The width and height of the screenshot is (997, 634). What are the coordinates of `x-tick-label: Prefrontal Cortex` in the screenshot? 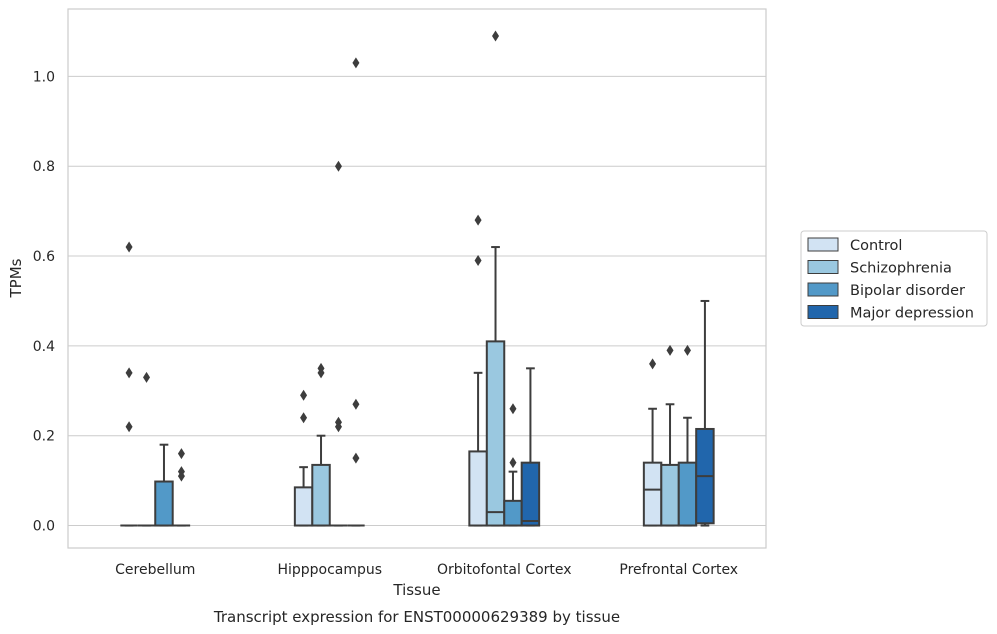 It's located at (678, 570).